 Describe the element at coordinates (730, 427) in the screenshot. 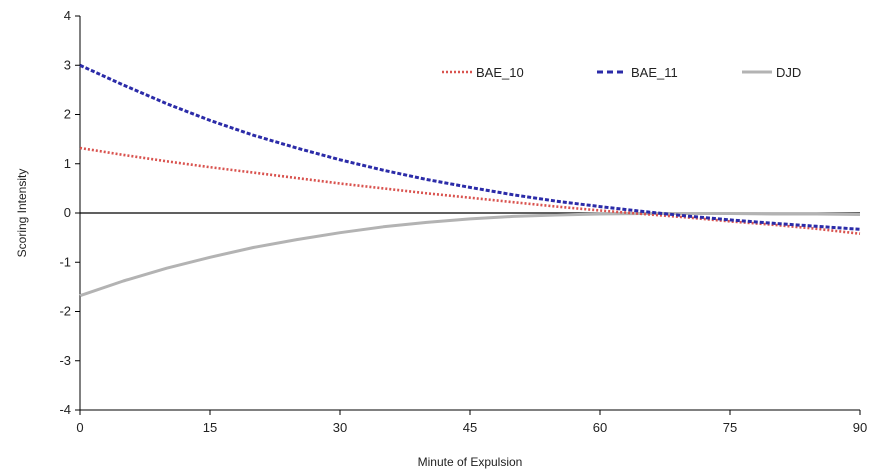

I see `x-tick-label: 75` at that location.